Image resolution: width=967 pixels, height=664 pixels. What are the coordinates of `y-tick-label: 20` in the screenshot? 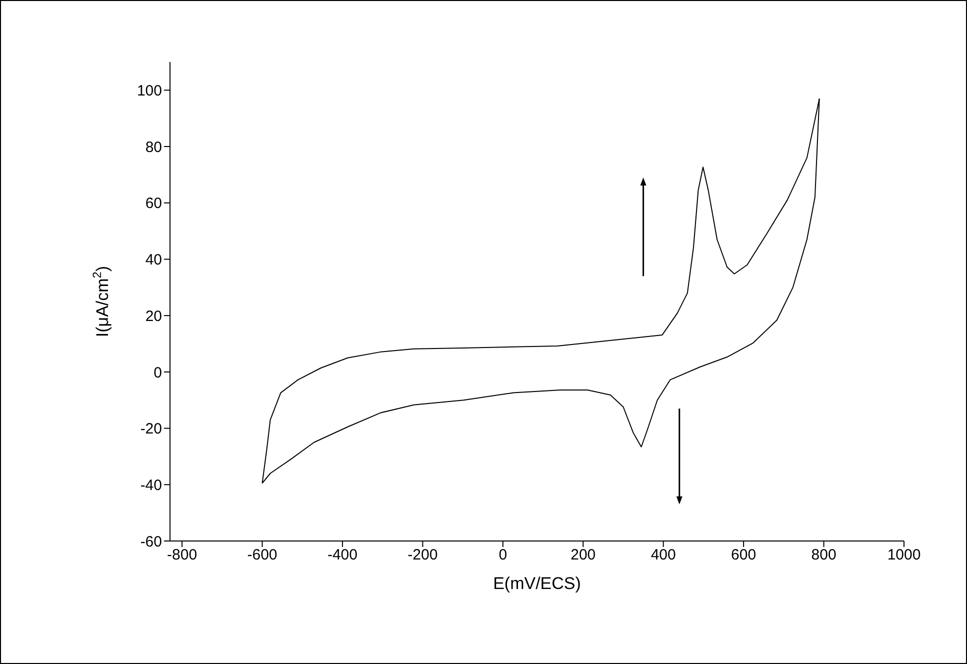 It's located at (153, 316).